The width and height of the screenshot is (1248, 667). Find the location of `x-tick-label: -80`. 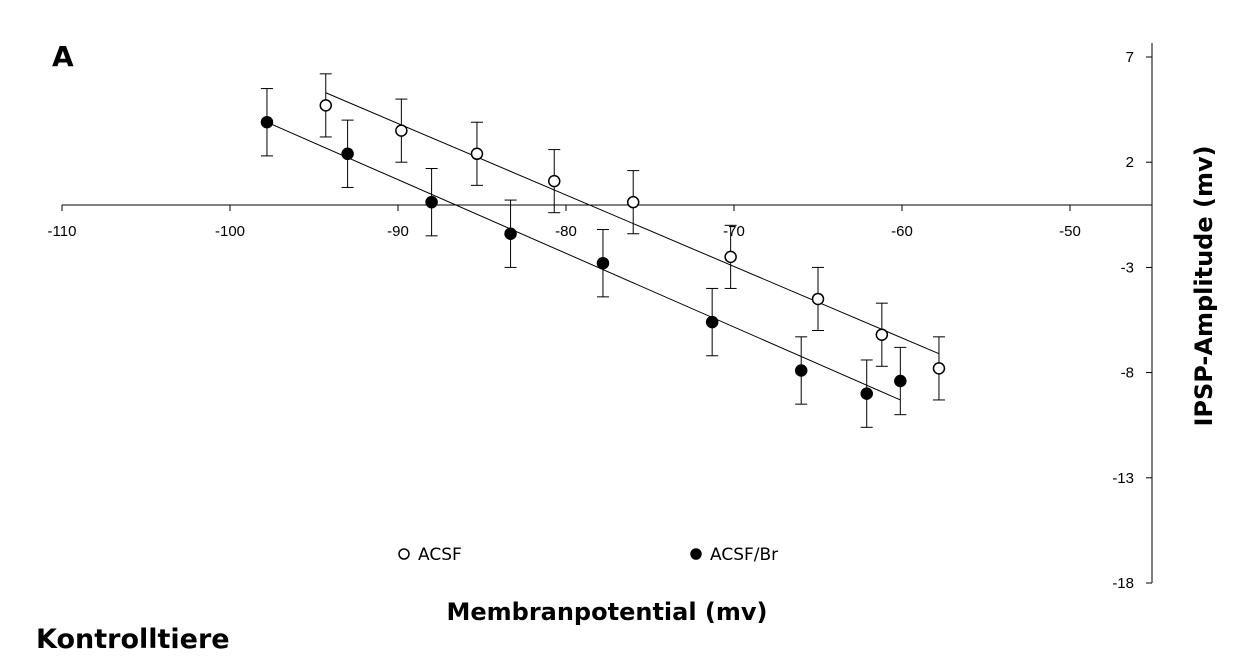

x-tick-label: -80 is located at coordinates (566, 231).